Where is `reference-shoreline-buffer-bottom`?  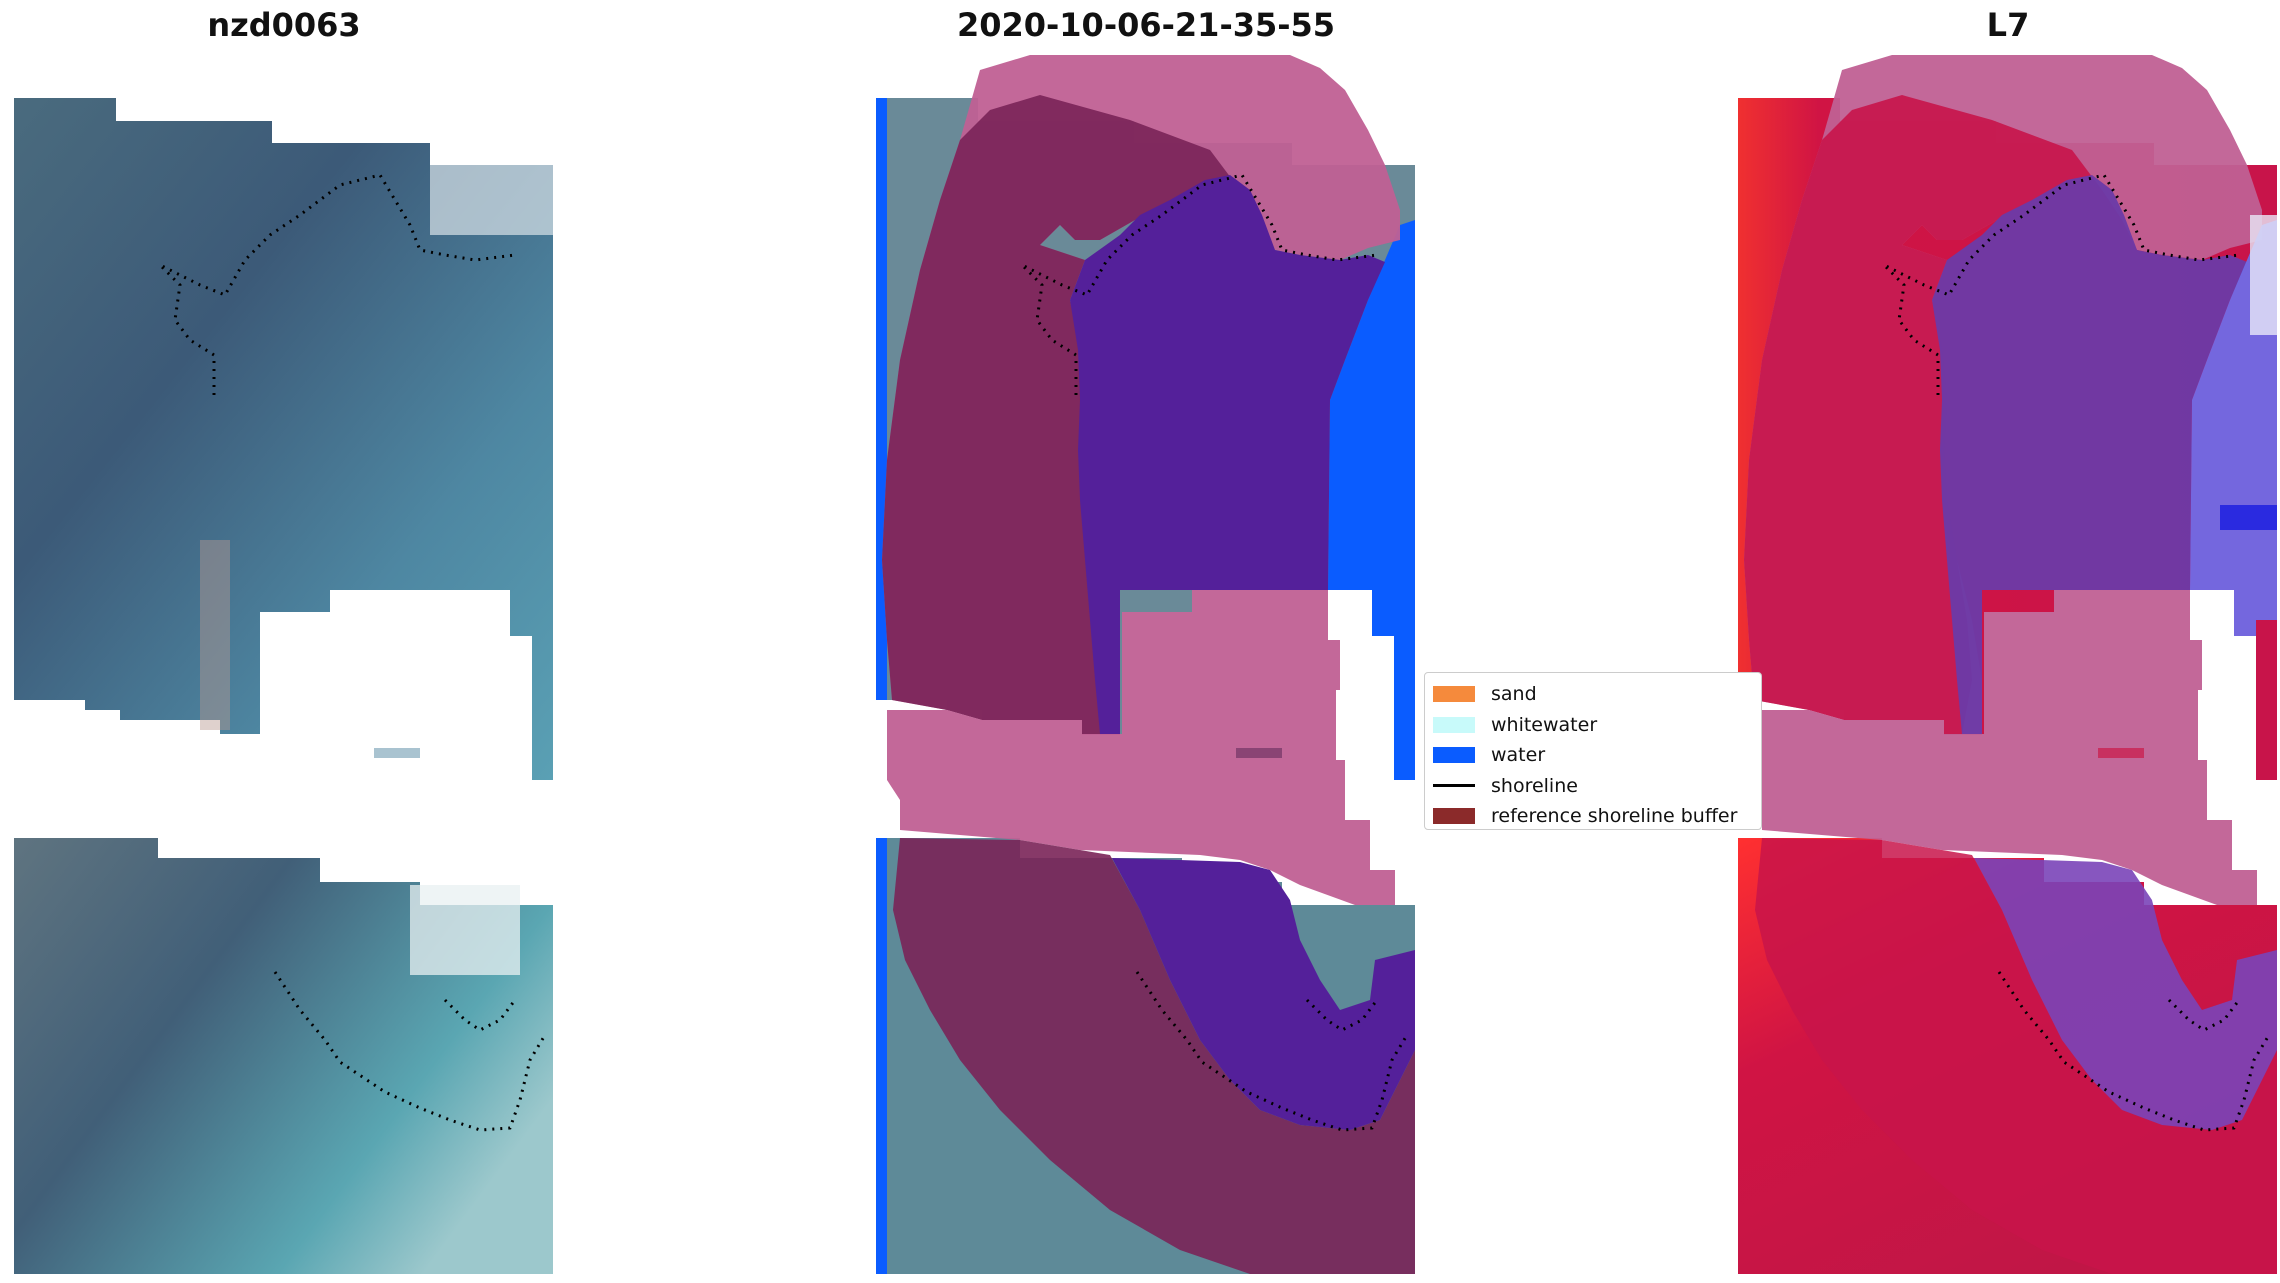 reference-shoreline-buffer-bottom is located at coordinates (1154, 1056).